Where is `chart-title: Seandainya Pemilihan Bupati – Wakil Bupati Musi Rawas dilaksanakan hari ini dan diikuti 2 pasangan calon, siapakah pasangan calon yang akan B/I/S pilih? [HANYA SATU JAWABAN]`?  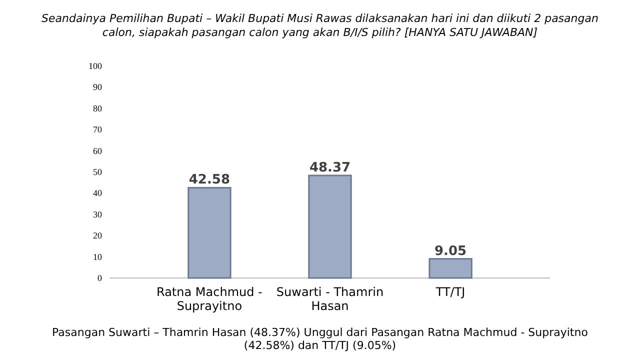 chart-title: Seandainya Pemilihan Bupati – Wakil Bupati Musi Rawas dilaksanakan hari ini dan diikuti 2 pasangan calon, siapakah pasangan calon yang akan B/I/S pilih? [HANYA SATU JAWABAN] is located at coordinates (320, 25).